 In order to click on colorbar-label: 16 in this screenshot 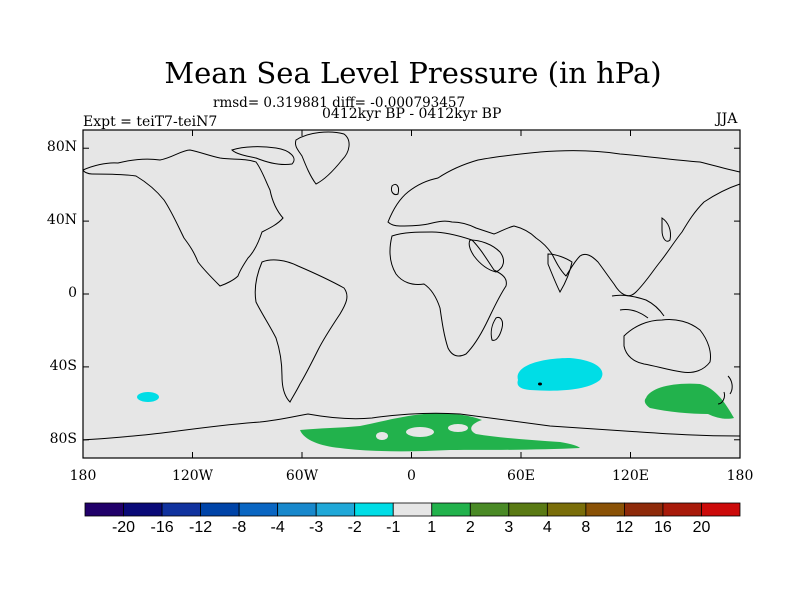, I will do `click(663, 527)`.